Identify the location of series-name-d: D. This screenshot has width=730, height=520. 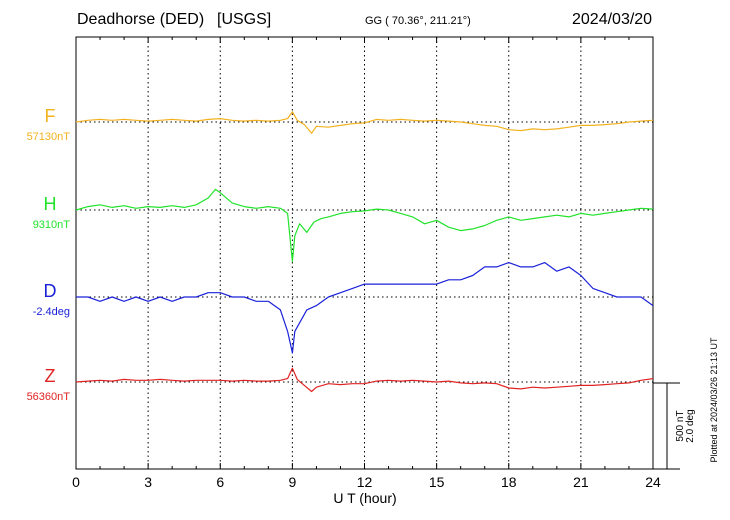
(50, 291).